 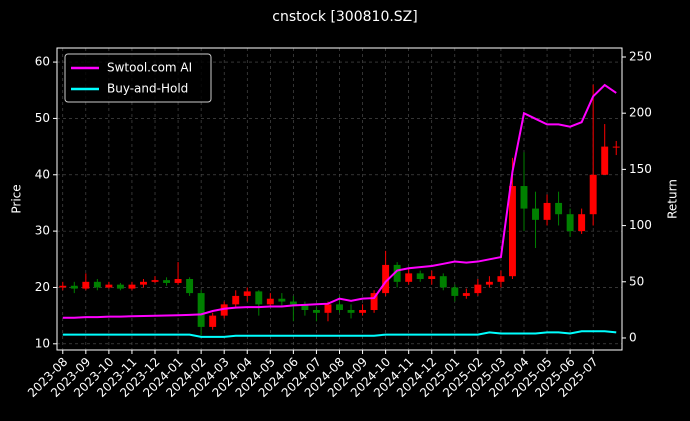 What do you see at coordinates (42, 62) in the screenshot?
I see `y-tick-label: 60` at bounding box center [42, 62].